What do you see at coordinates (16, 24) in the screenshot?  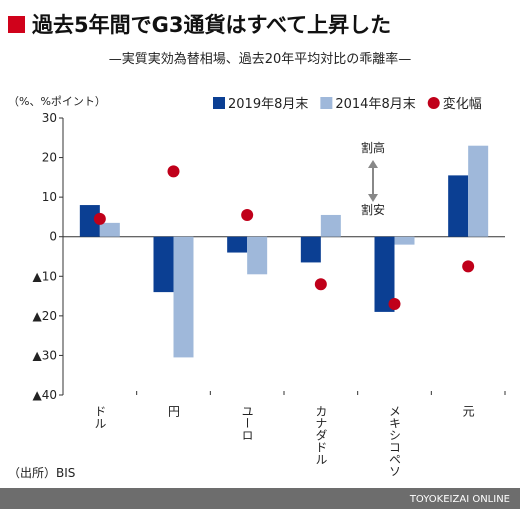 I see `title-marker` at bounding box center [16, 24].